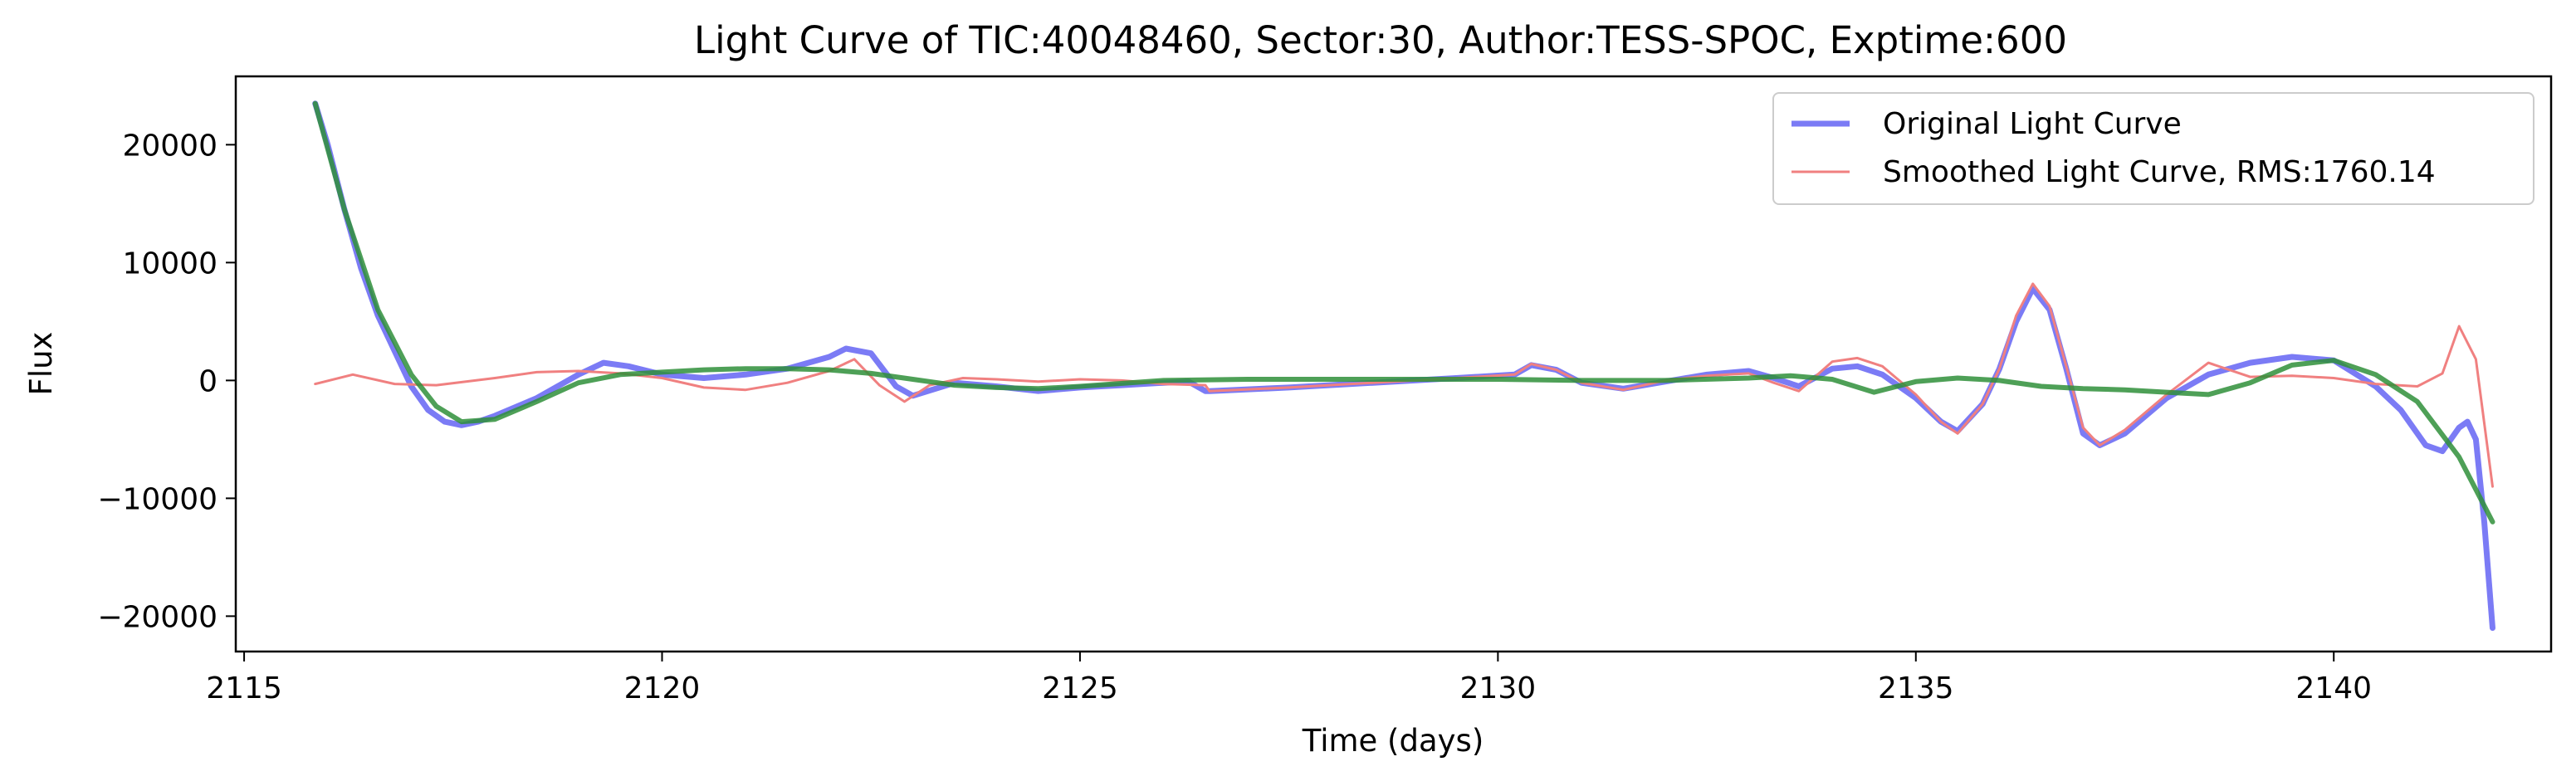  Describe the element at coordinates (2159, 172) in the screenshot. I see `legend-label-smoothed: Smoothed Light Curve, RMS:1760.14` at that location.